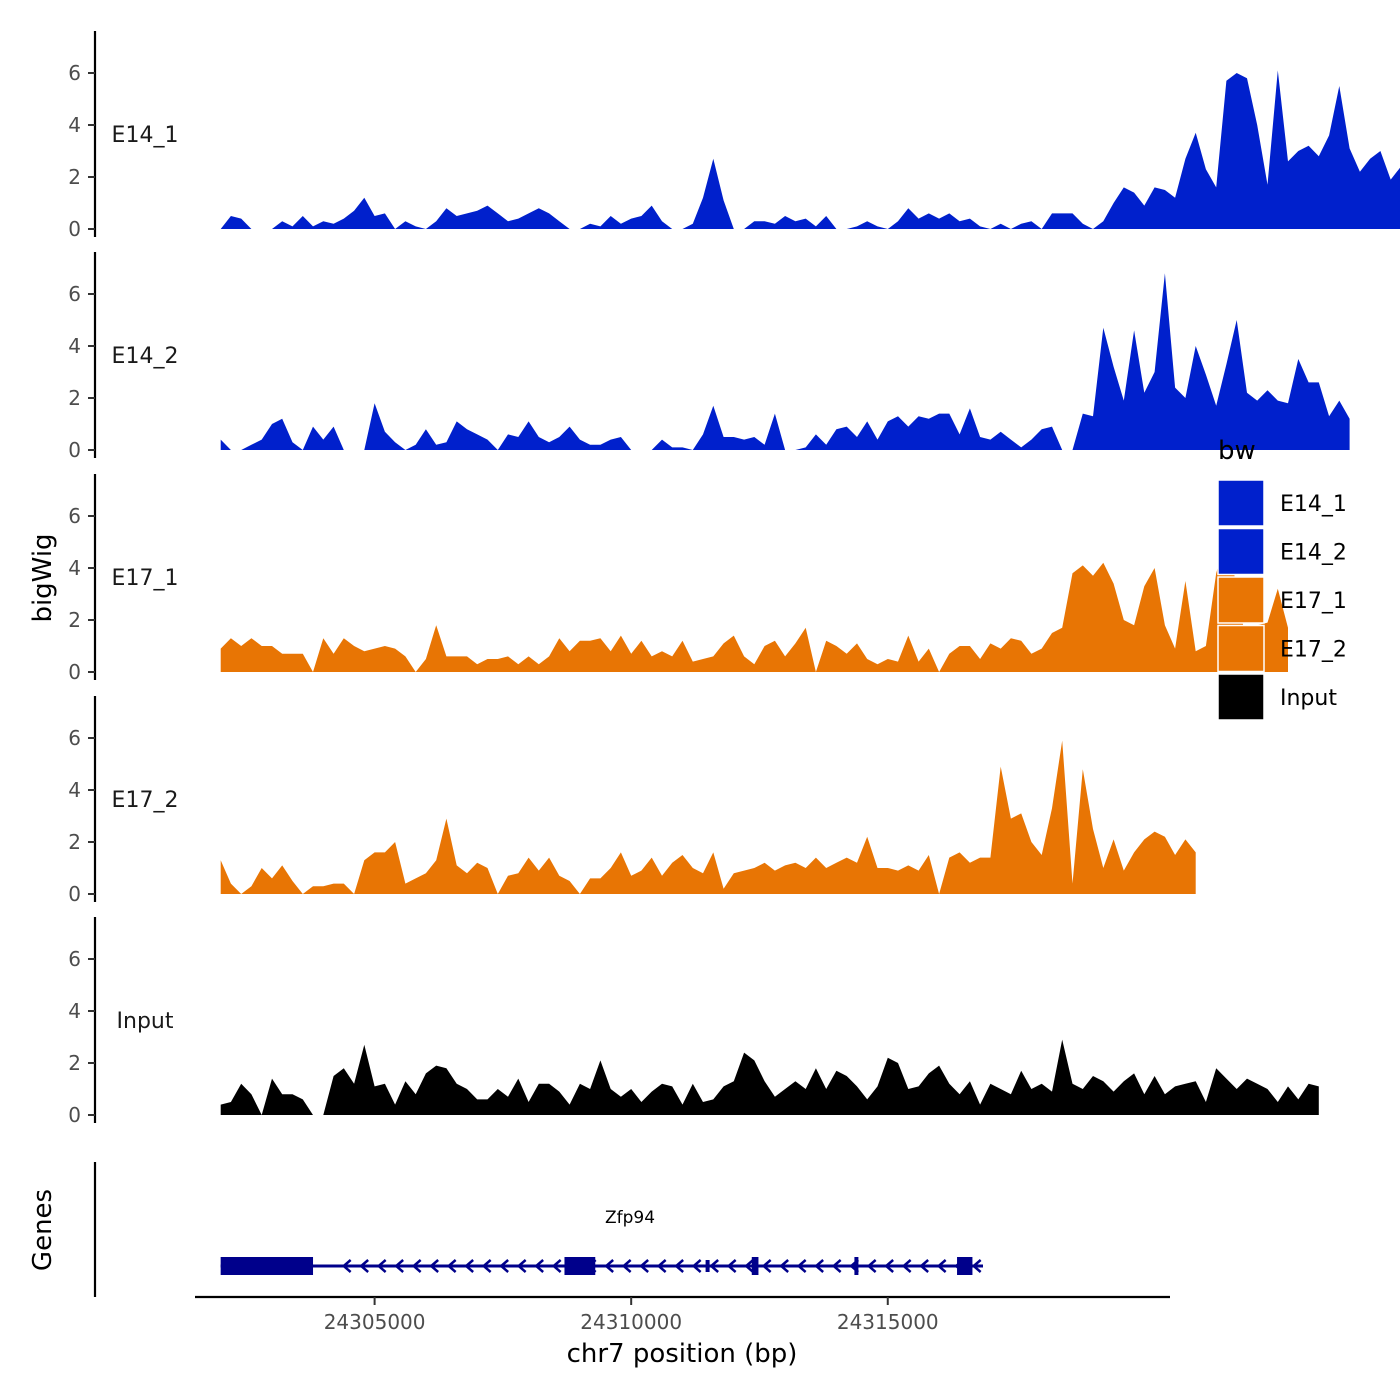 The width and height of the screenshot is (1400, 1400). What do you see at coordinates (693, 1022) in the screenshot?
I see `track-input: 0 2 4 6 Input` at bounding box center [693, 1022].